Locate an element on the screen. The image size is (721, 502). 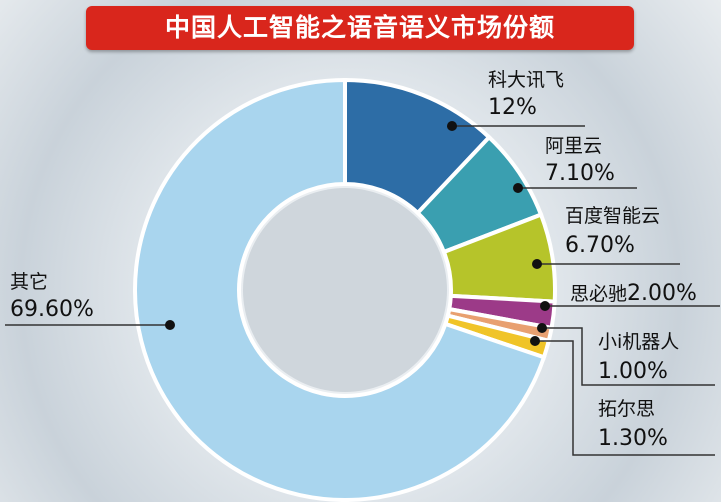
slice-label-5: 拓尔思 is located at coordinates (626, 409).